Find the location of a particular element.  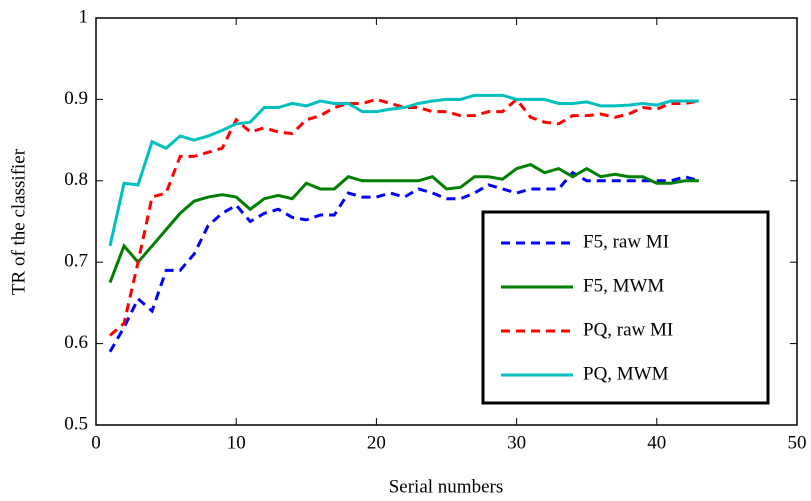

x-tick-label: 50 is located at coordinates (797, 442).